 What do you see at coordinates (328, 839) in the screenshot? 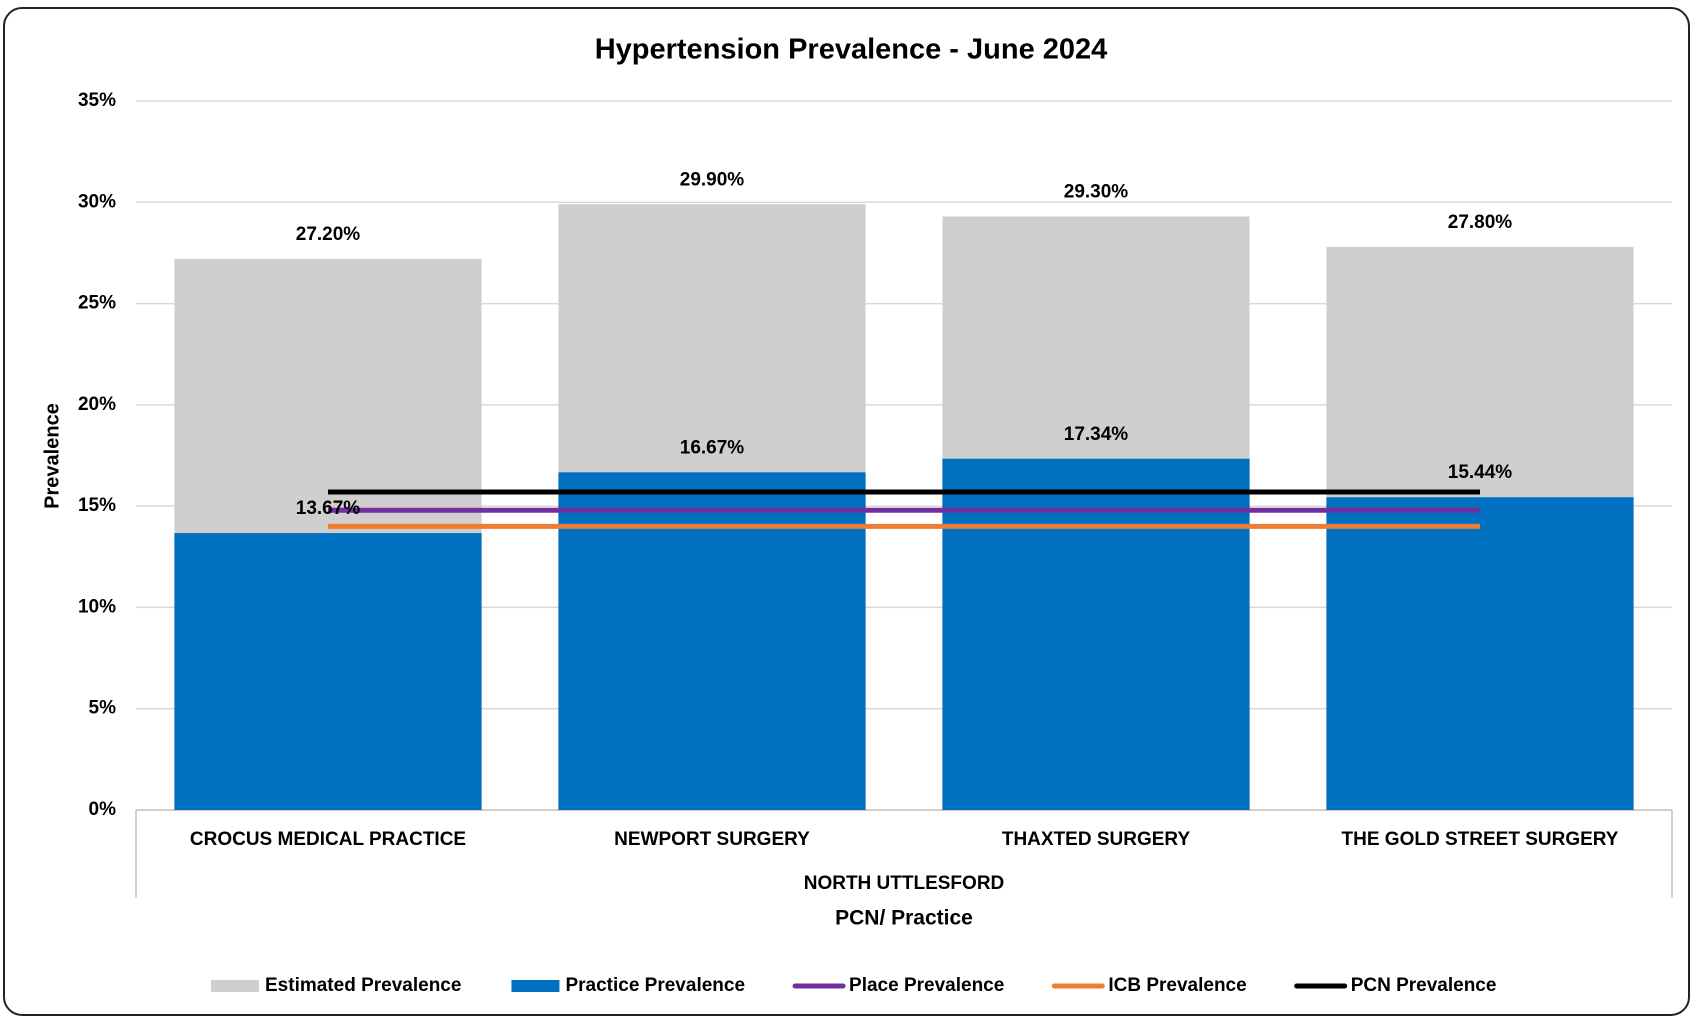
I see `x-tick-label: CROCUS MEDICAL PRACTICE` at bounding box center [328, 839].